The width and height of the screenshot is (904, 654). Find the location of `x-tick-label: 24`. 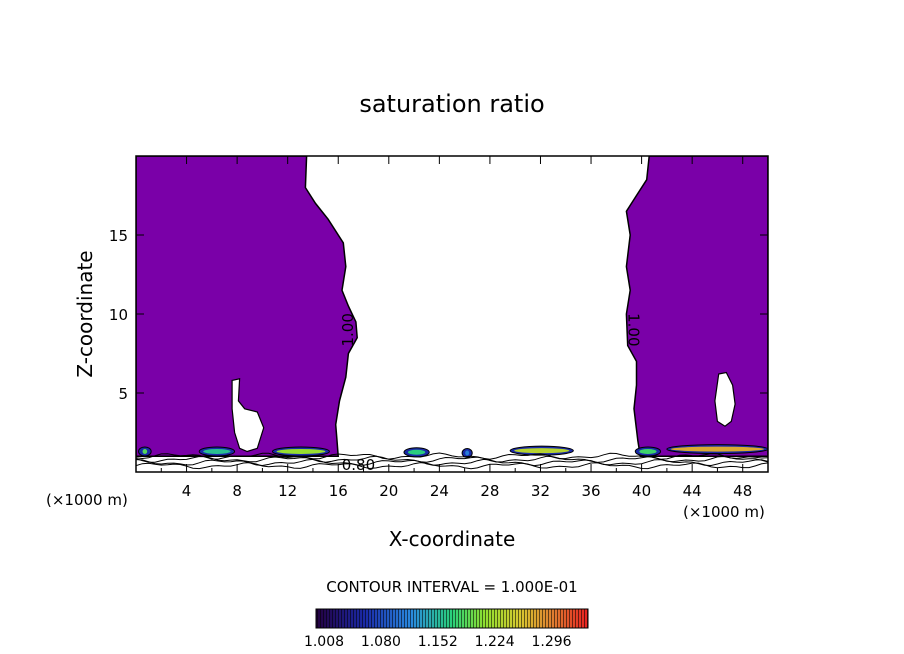

x-tick-label: 24 is located at coordinates (439, 491).